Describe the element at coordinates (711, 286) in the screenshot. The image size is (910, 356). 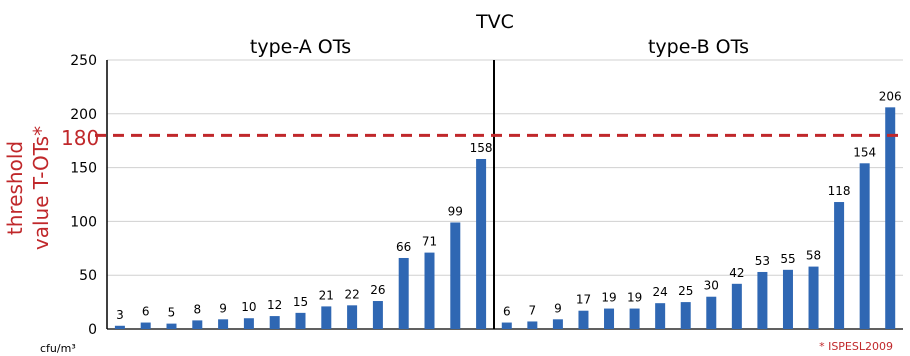
I see `bar-value-label: 30` at that location.